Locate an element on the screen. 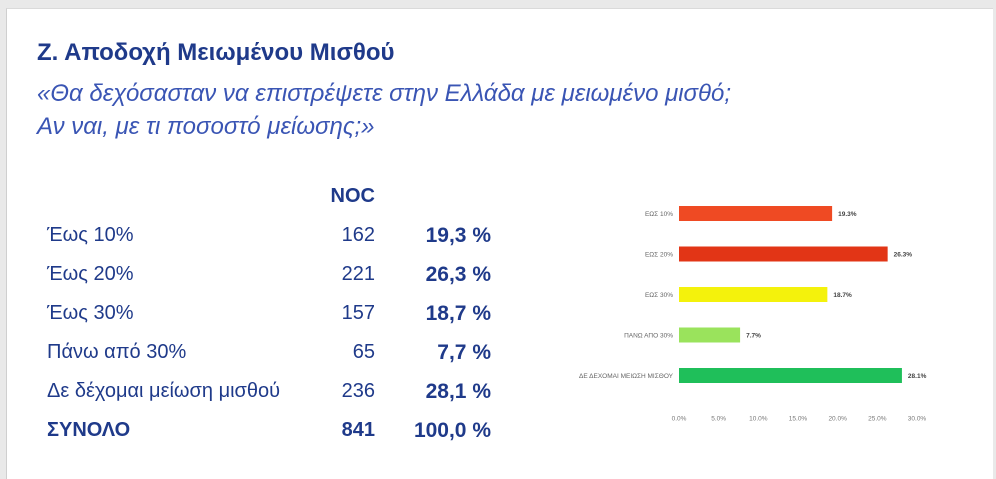  category-label: ΕΩΣ 30% is located at coordinates (659, 295).